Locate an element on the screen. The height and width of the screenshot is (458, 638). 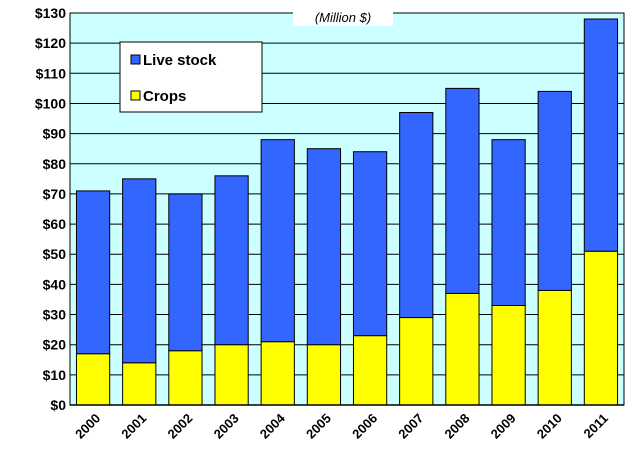
y-tick-label: $20 is located at coordinates (55, 345).